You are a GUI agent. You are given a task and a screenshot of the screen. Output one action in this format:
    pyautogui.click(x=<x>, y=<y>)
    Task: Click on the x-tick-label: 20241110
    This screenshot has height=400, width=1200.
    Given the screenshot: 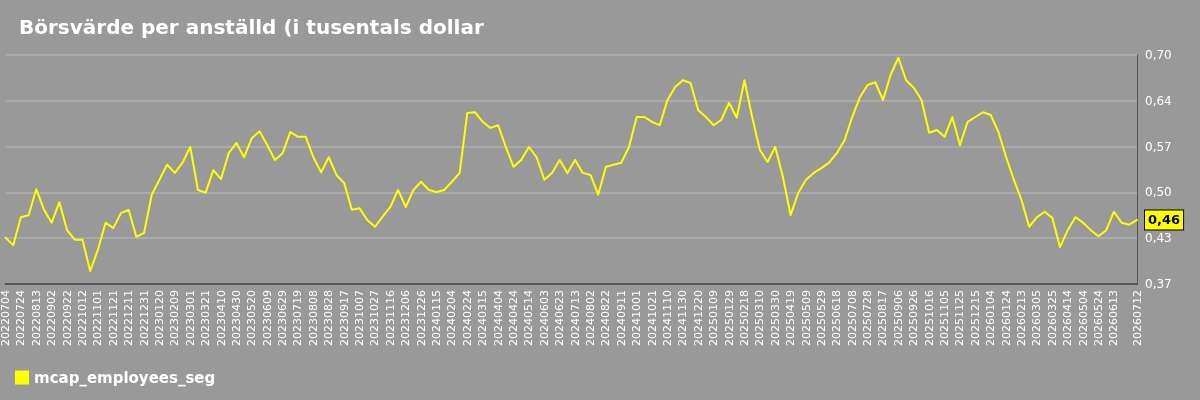 What is the action you would take?
    pyautogui.click(x=667, y=318)
    